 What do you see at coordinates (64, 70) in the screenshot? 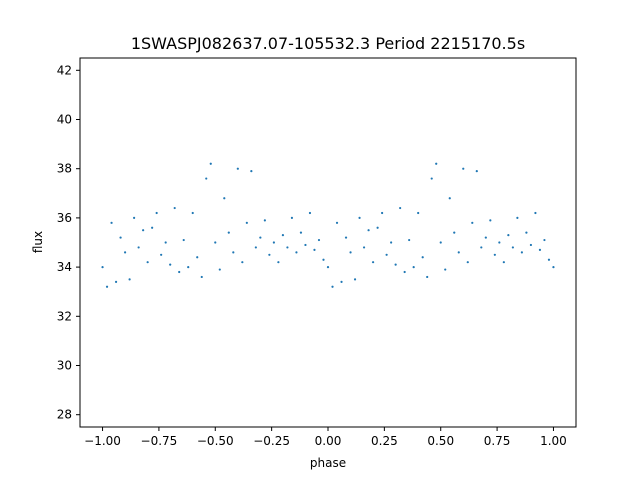
I see `y-tick-label: 42` at bounding box center [64, 70].